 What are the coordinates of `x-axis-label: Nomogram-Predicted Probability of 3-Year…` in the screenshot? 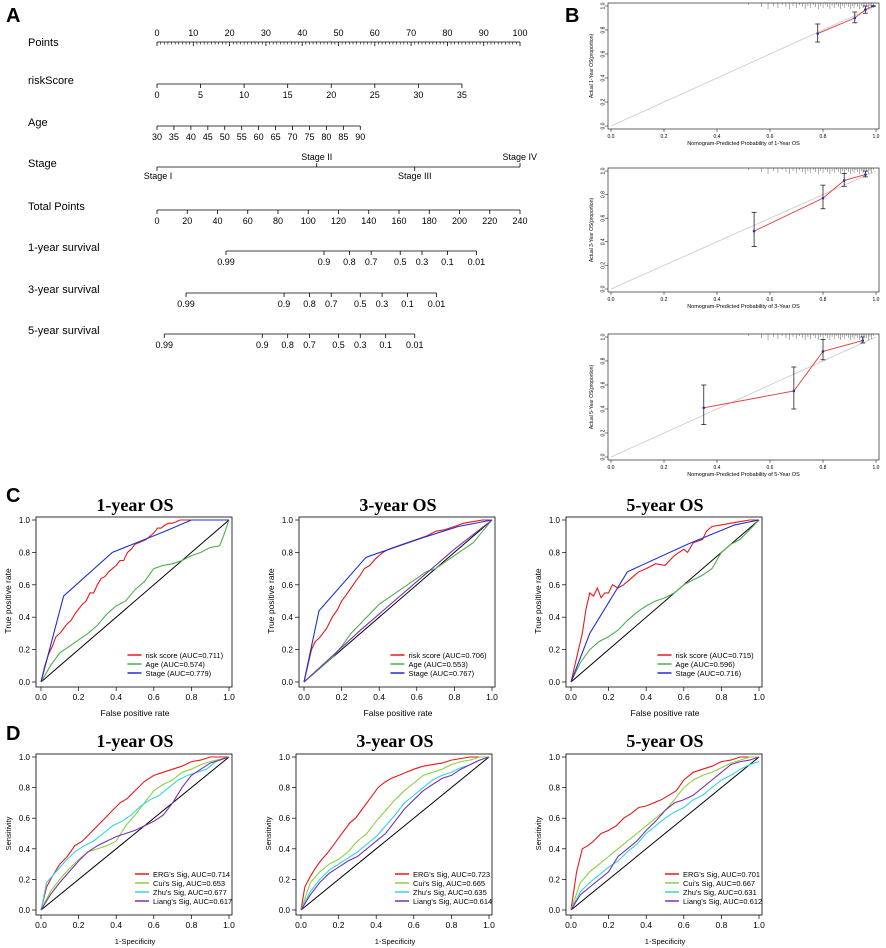 It's located at (743, 307).